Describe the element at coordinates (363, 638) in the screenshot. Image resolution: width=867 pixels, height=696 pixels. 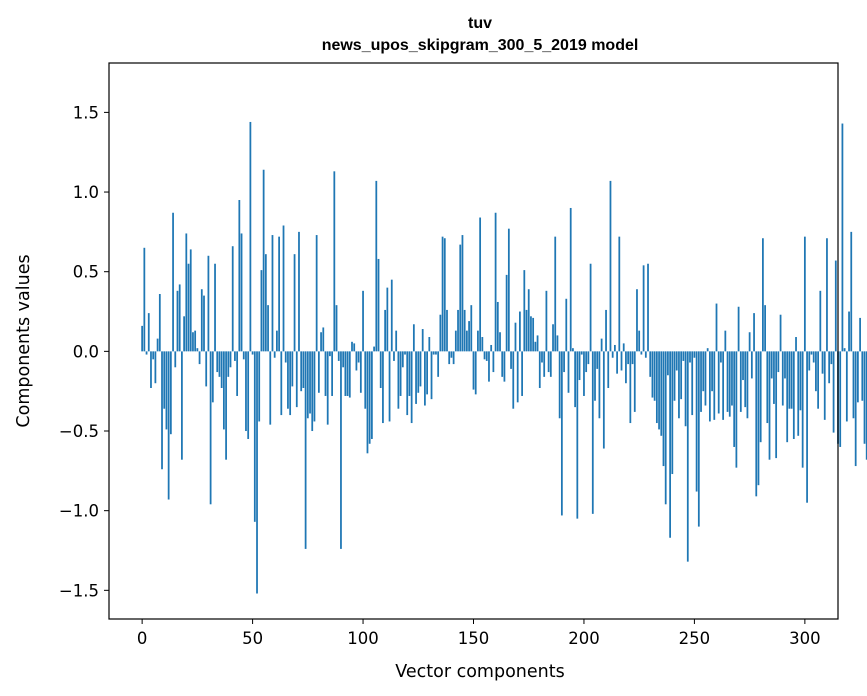
I see `x-tick-label: 100` at that location.